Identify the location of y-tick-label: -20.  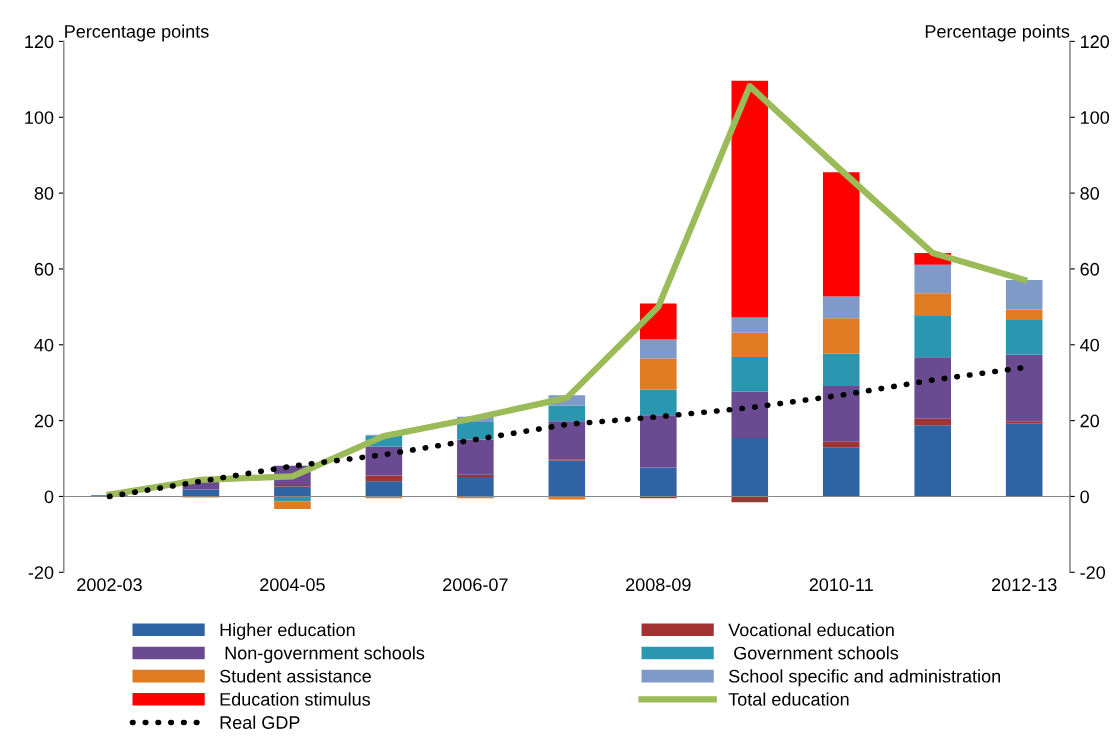
(41, 572).